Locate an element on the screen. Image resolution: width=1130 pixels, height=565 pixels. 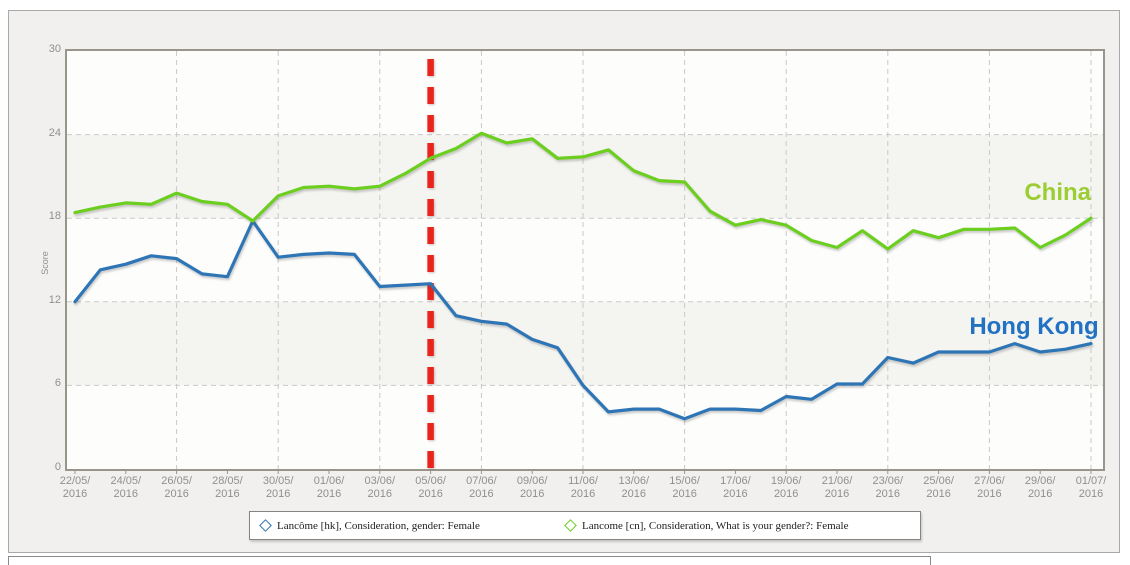
x-tick-label-01-07: 01/07/ 2016 is located at coordinates (1091, 487).